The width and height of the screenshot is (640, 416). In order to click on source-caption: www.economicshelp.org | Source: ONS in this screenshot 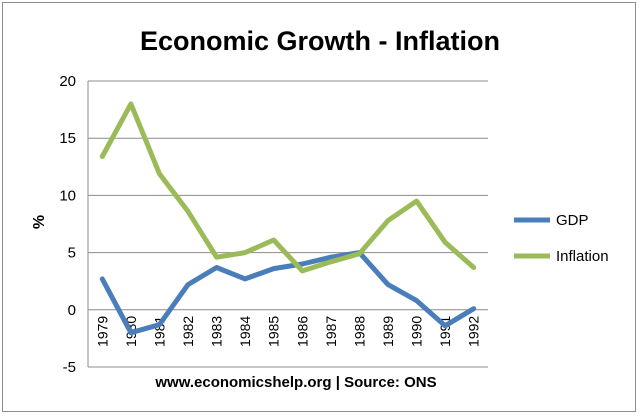, I will do `click(295, 382)`.